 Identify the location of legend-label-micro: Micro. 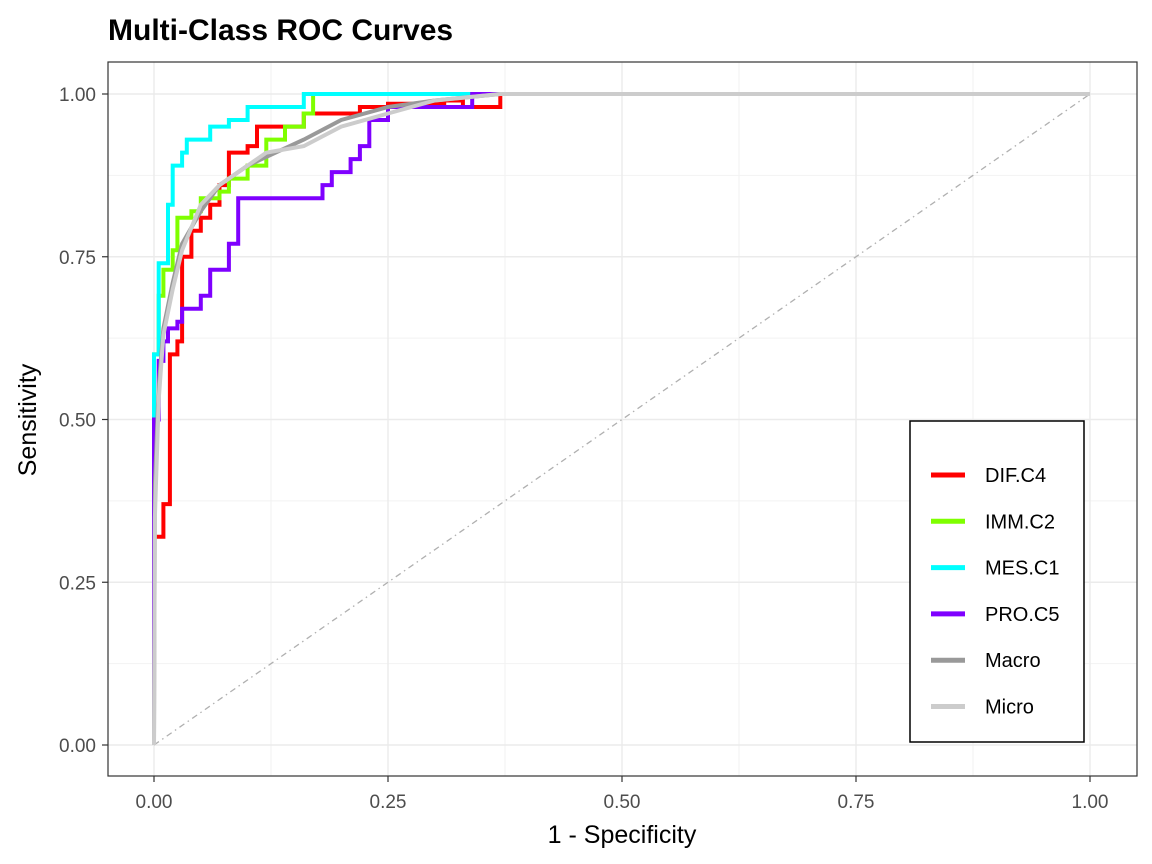
(1009, 708).